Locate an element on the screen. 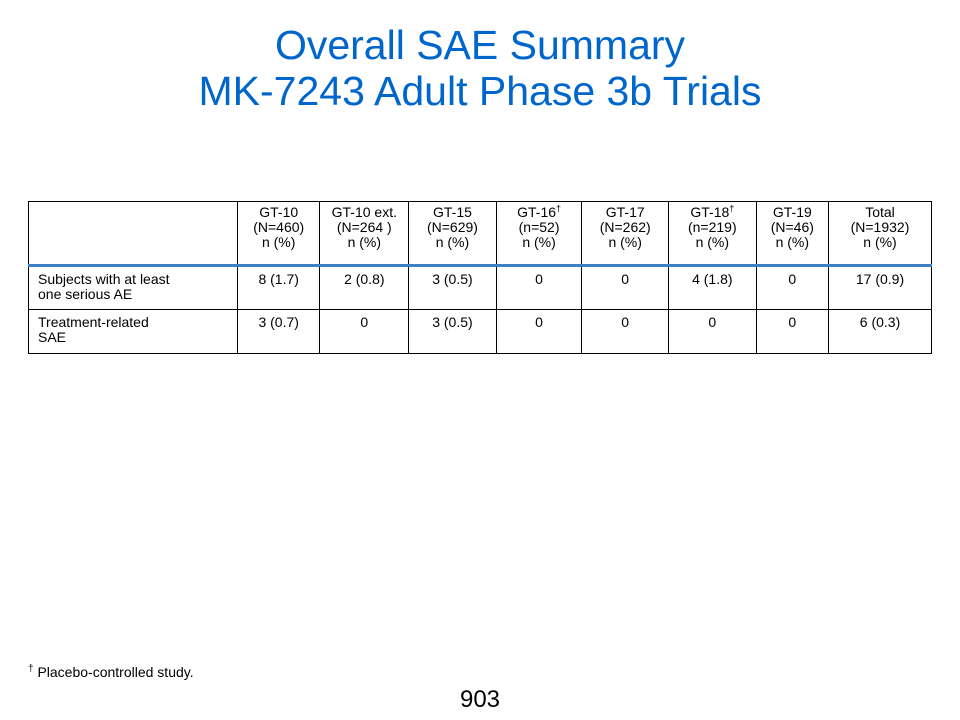  column-name: GT-19 is located at coordinates (792, 212).